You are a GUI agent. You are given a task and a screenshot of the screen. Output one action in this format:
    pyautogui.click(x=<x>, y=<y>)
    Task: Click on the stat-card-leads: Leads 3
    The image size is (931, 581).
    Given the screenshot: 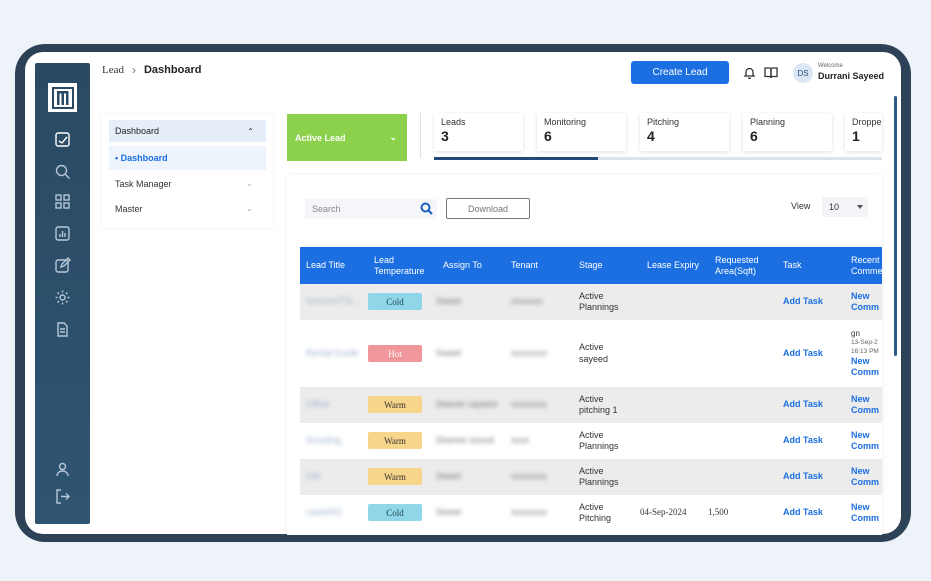 What is the action you would take?
    pyautogui.click(x=478, y=132)
    